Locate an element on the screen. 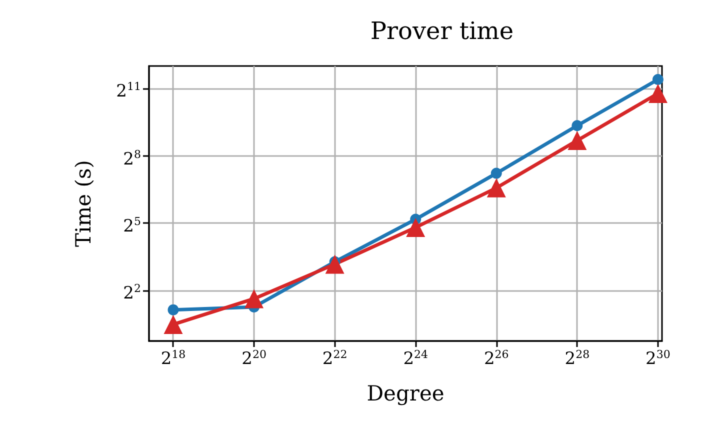  y-tick-label: 2$^{11}$ is located at coordinates (128, 91).